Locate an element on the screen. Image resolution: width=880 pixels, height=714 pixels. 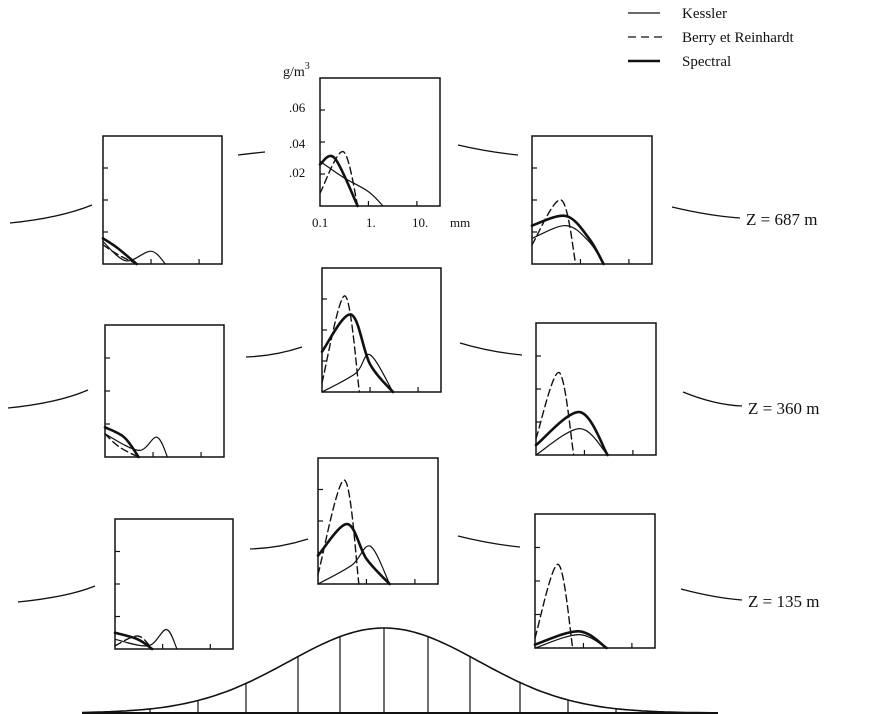
y-tick-label-04: .04 is located at coordinates (297, 143).